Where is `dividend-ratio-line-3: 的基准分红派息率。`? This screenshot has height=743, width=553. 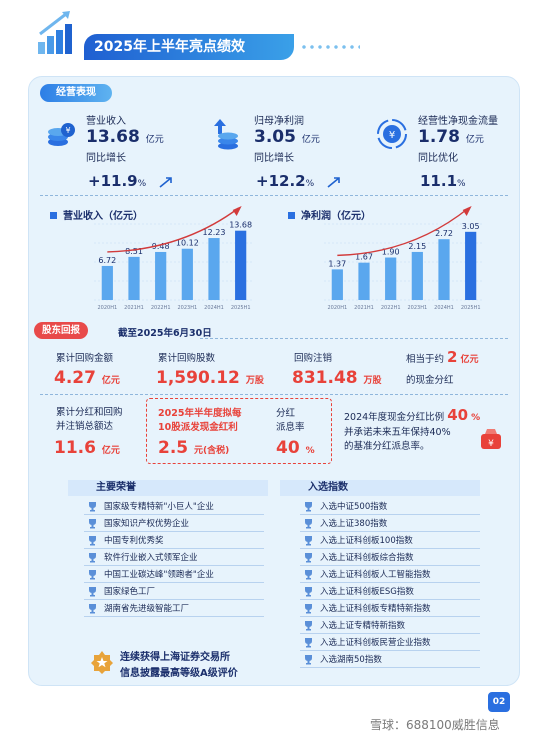 dividend-ratio-line-3: 的基准分红派息率。 is located at coordinates (387, 446).